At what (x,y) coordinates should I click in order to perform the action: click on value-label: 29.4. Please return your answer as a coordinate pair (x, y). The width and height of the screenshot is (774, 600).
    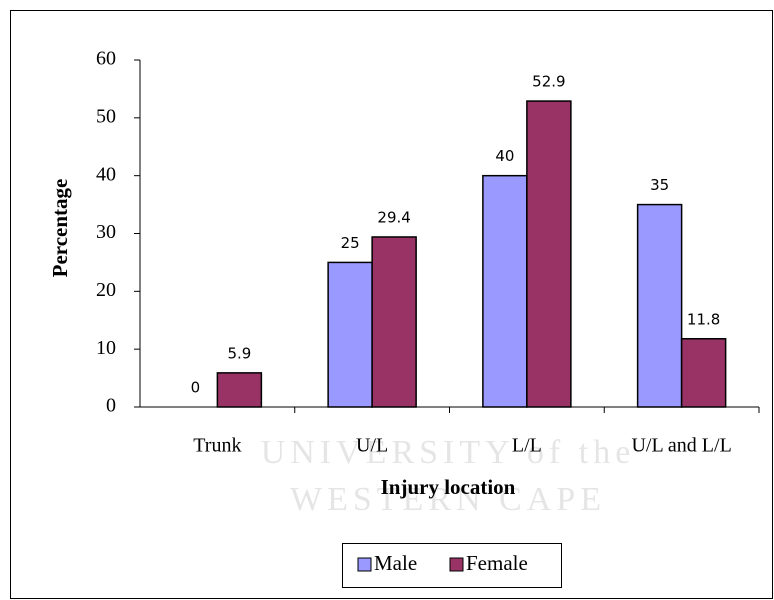
    Looking at the image, I should click on (393, 217).